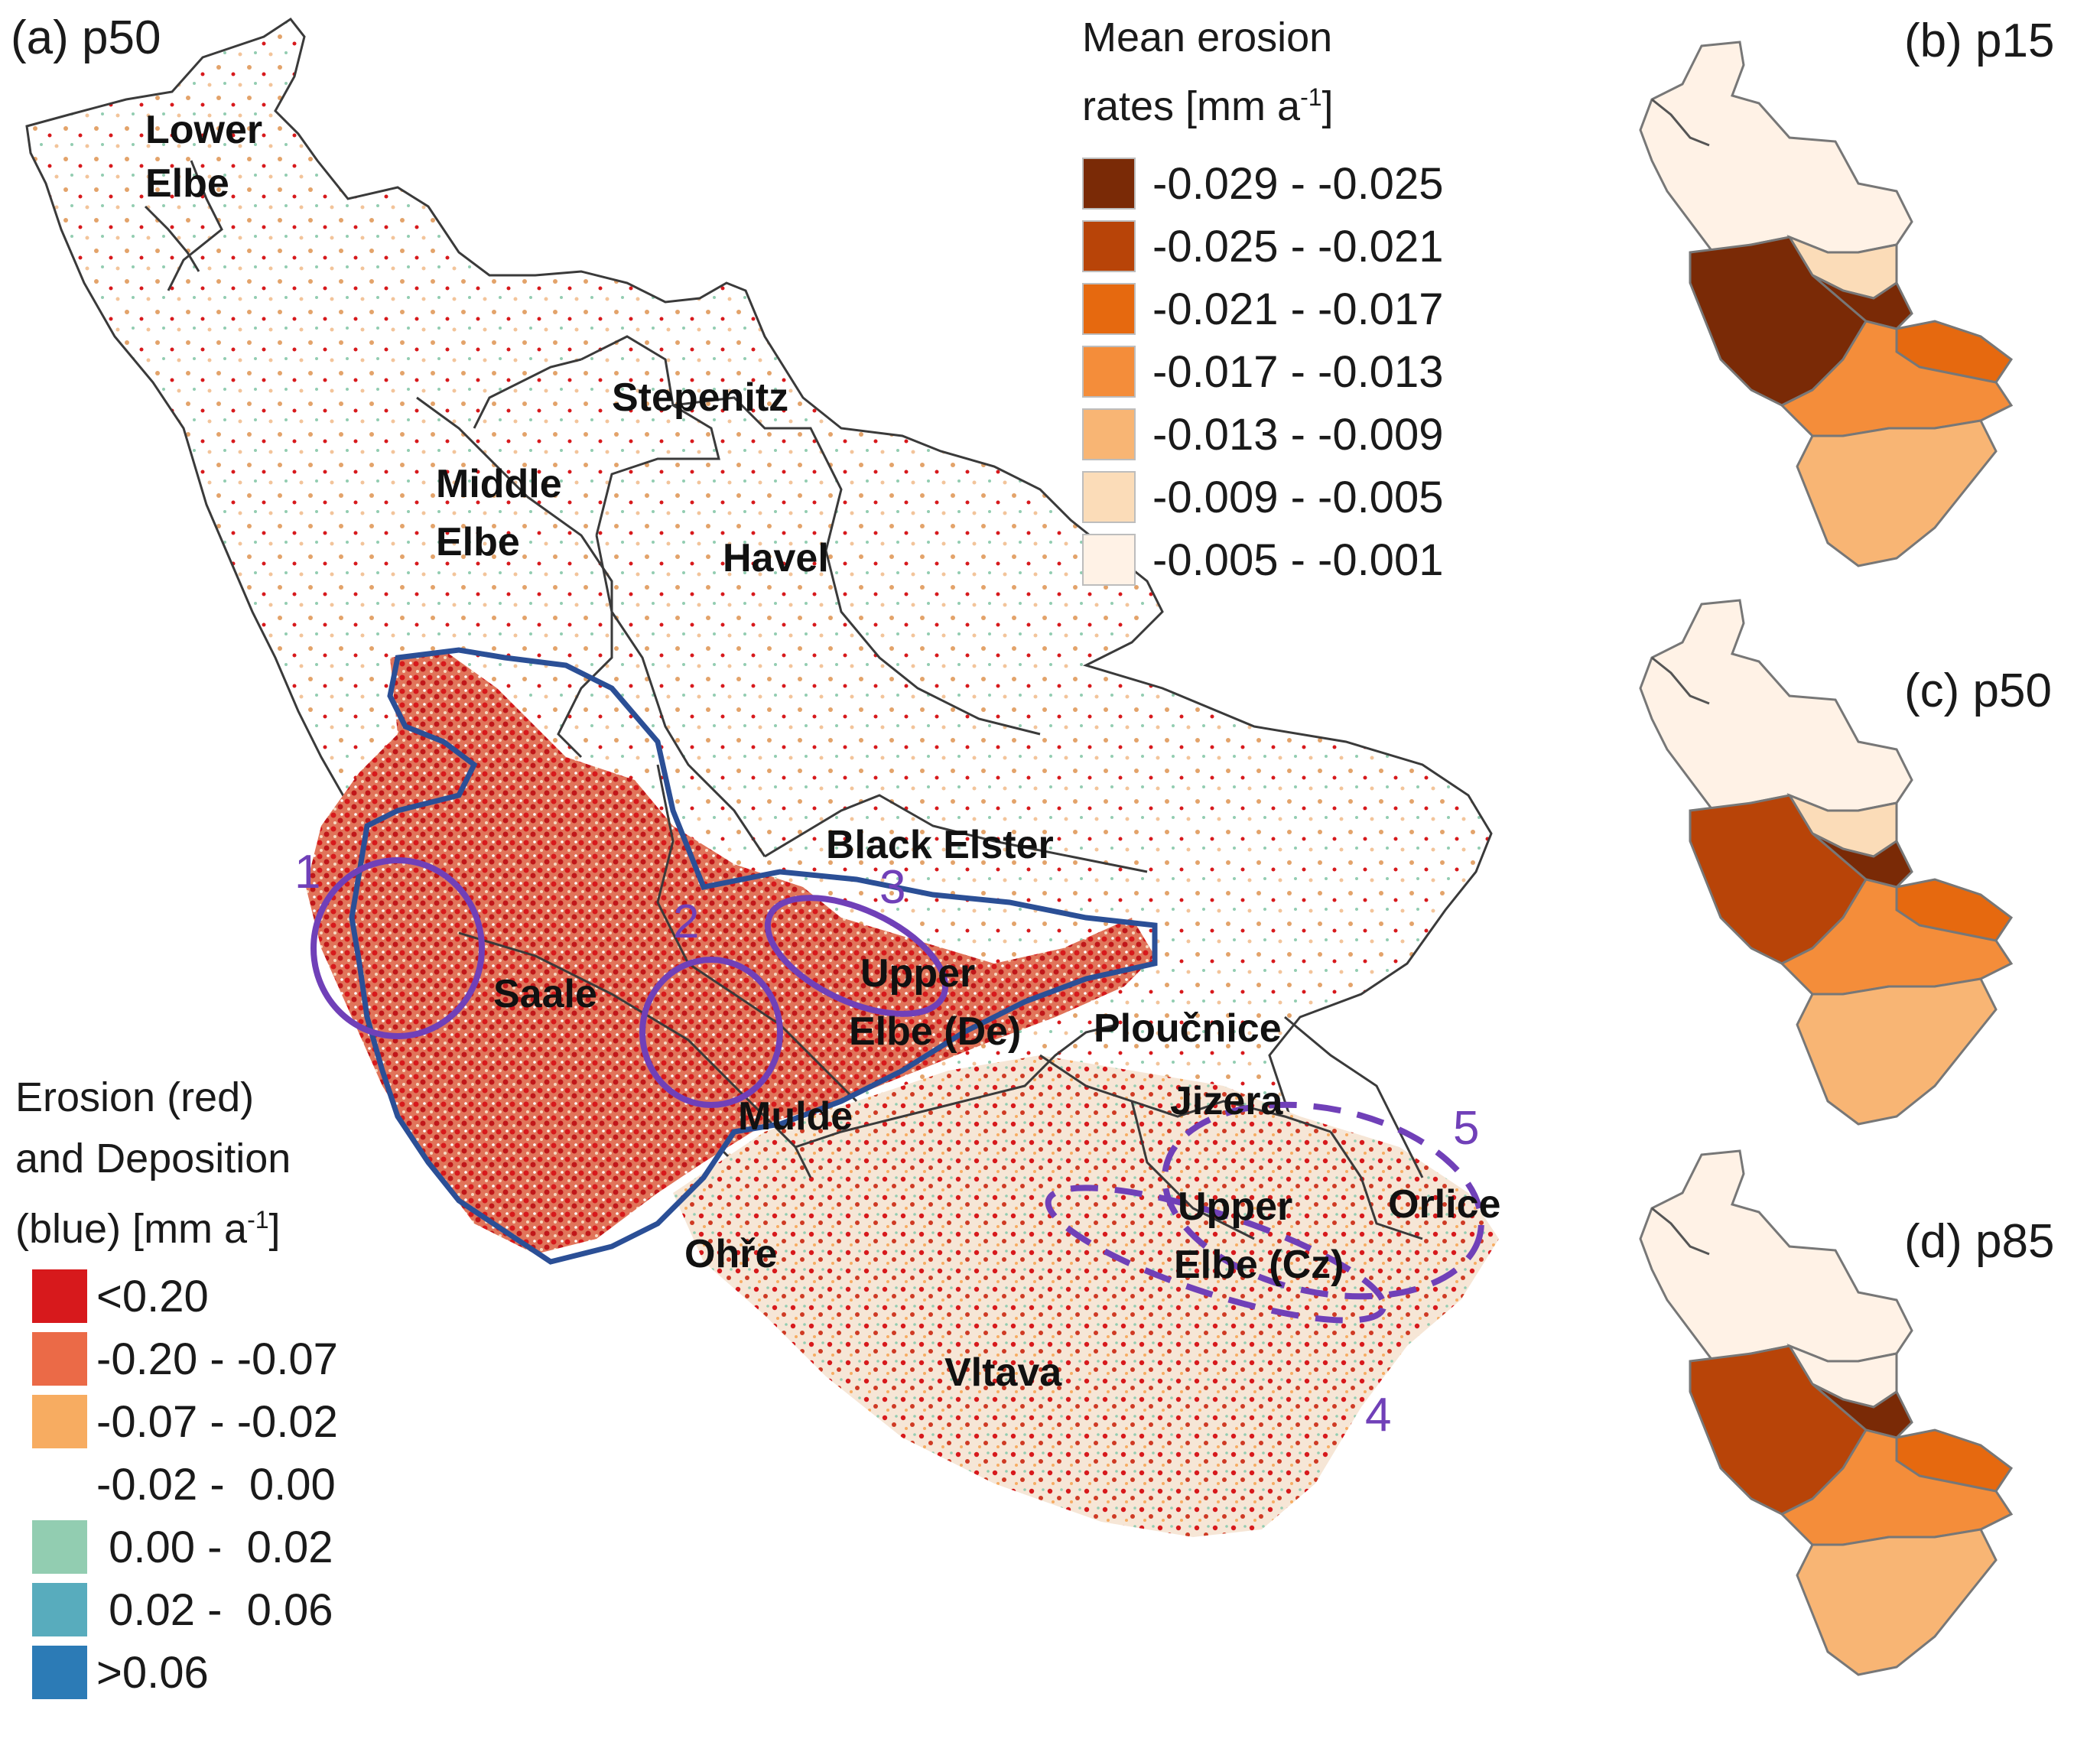 This screenshot has width=2100, height=1742. Describe the element at coordinates (1827, 862) in the screenshot. I see `mini-map-c` at that location.